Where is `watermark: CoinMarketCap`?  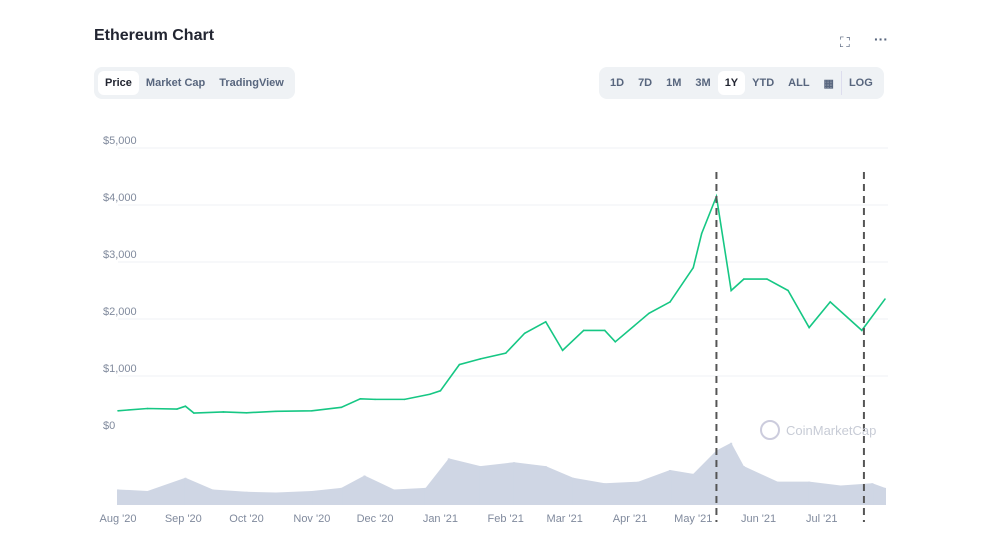
watermark: CoinMarketCap is located at coordinates (831, 430).